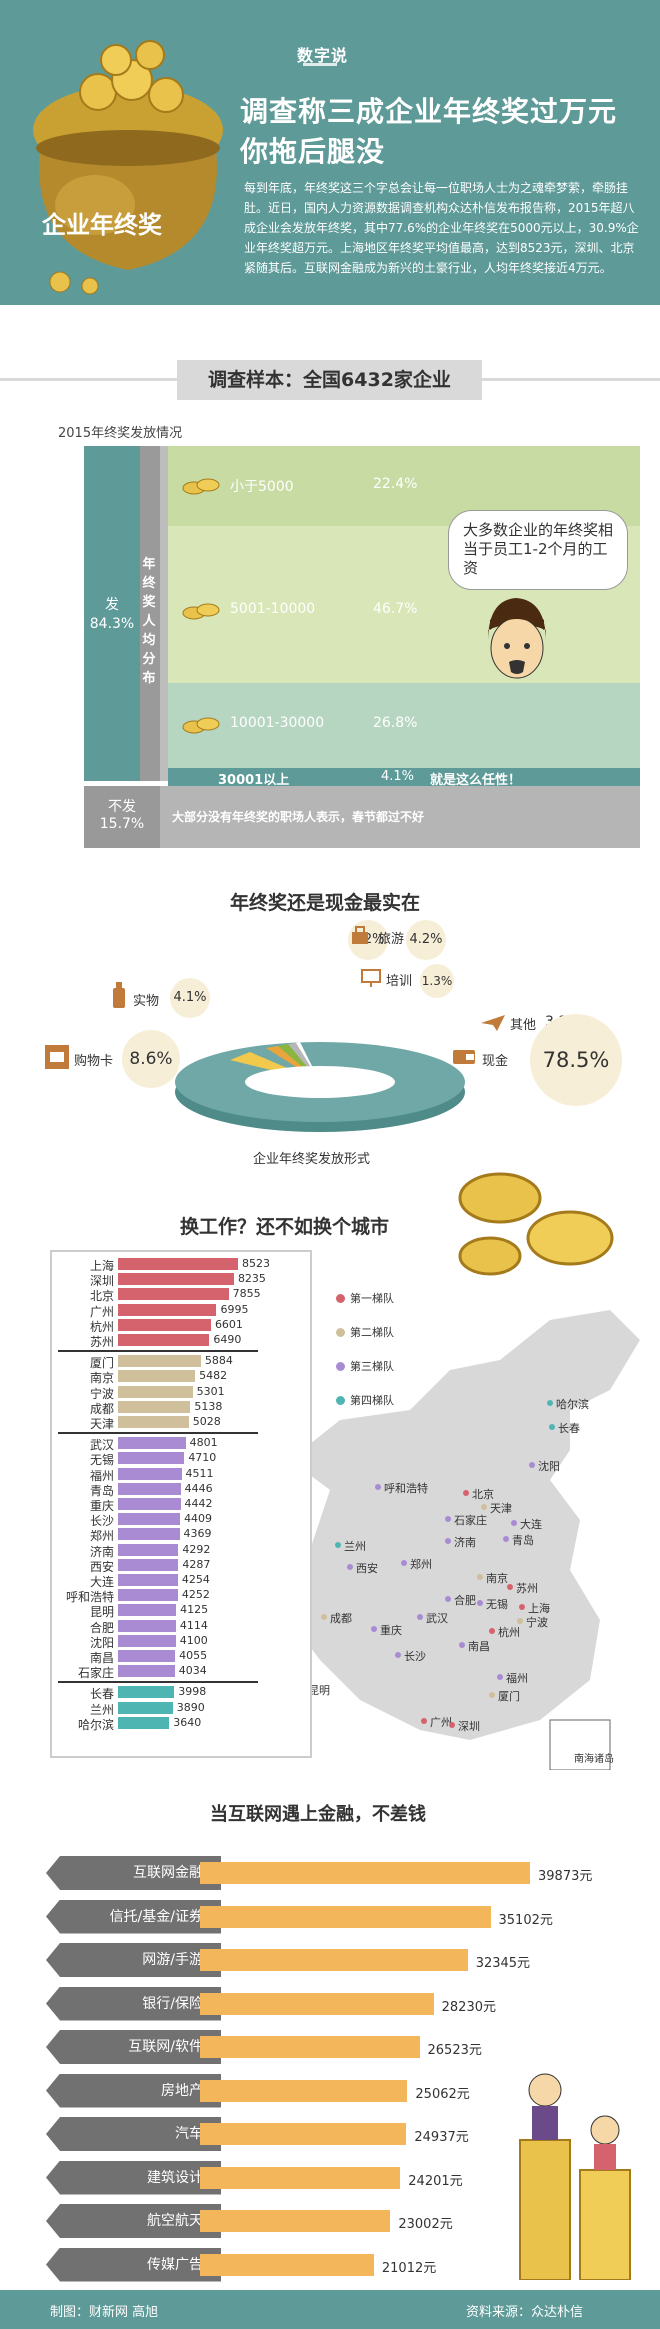  What do you see at coordinates (425, 2224) in the screenshot?
I see `industry-value: 23002元` at bounding box center [425, 2224].